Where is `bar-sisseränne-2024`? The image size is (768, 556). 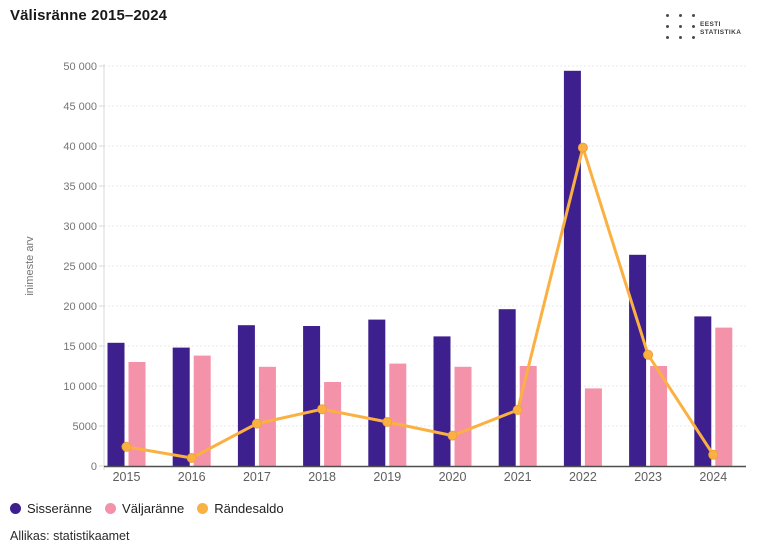 bar-sisseränne-2024 is located at coordinates (703, 391).